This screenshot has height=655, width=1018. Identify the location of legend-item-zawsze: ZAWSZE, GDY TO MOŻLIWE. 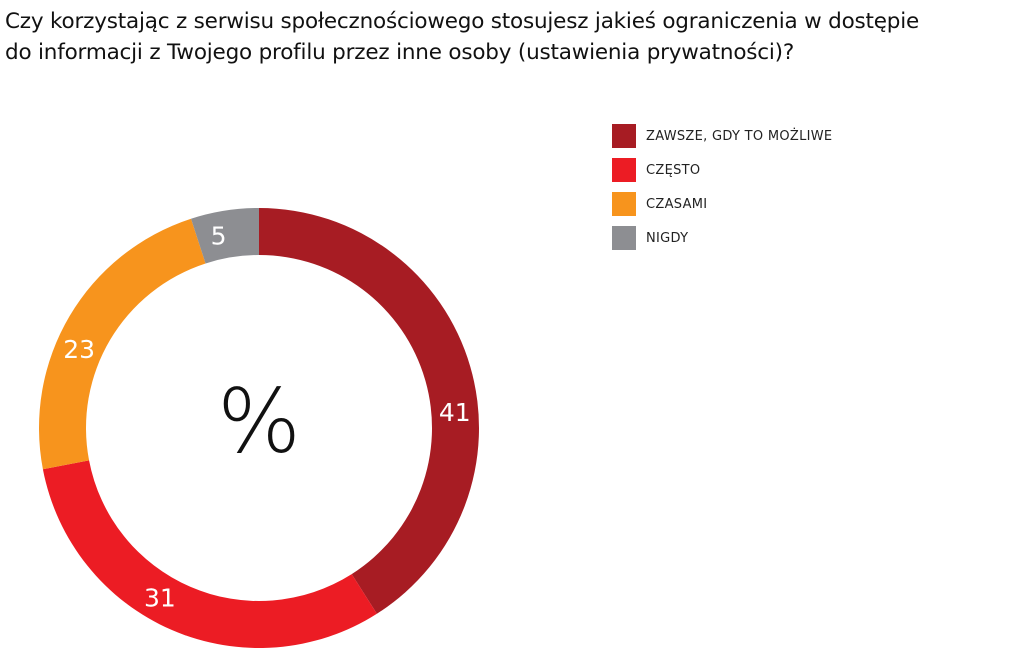
(722, 136).